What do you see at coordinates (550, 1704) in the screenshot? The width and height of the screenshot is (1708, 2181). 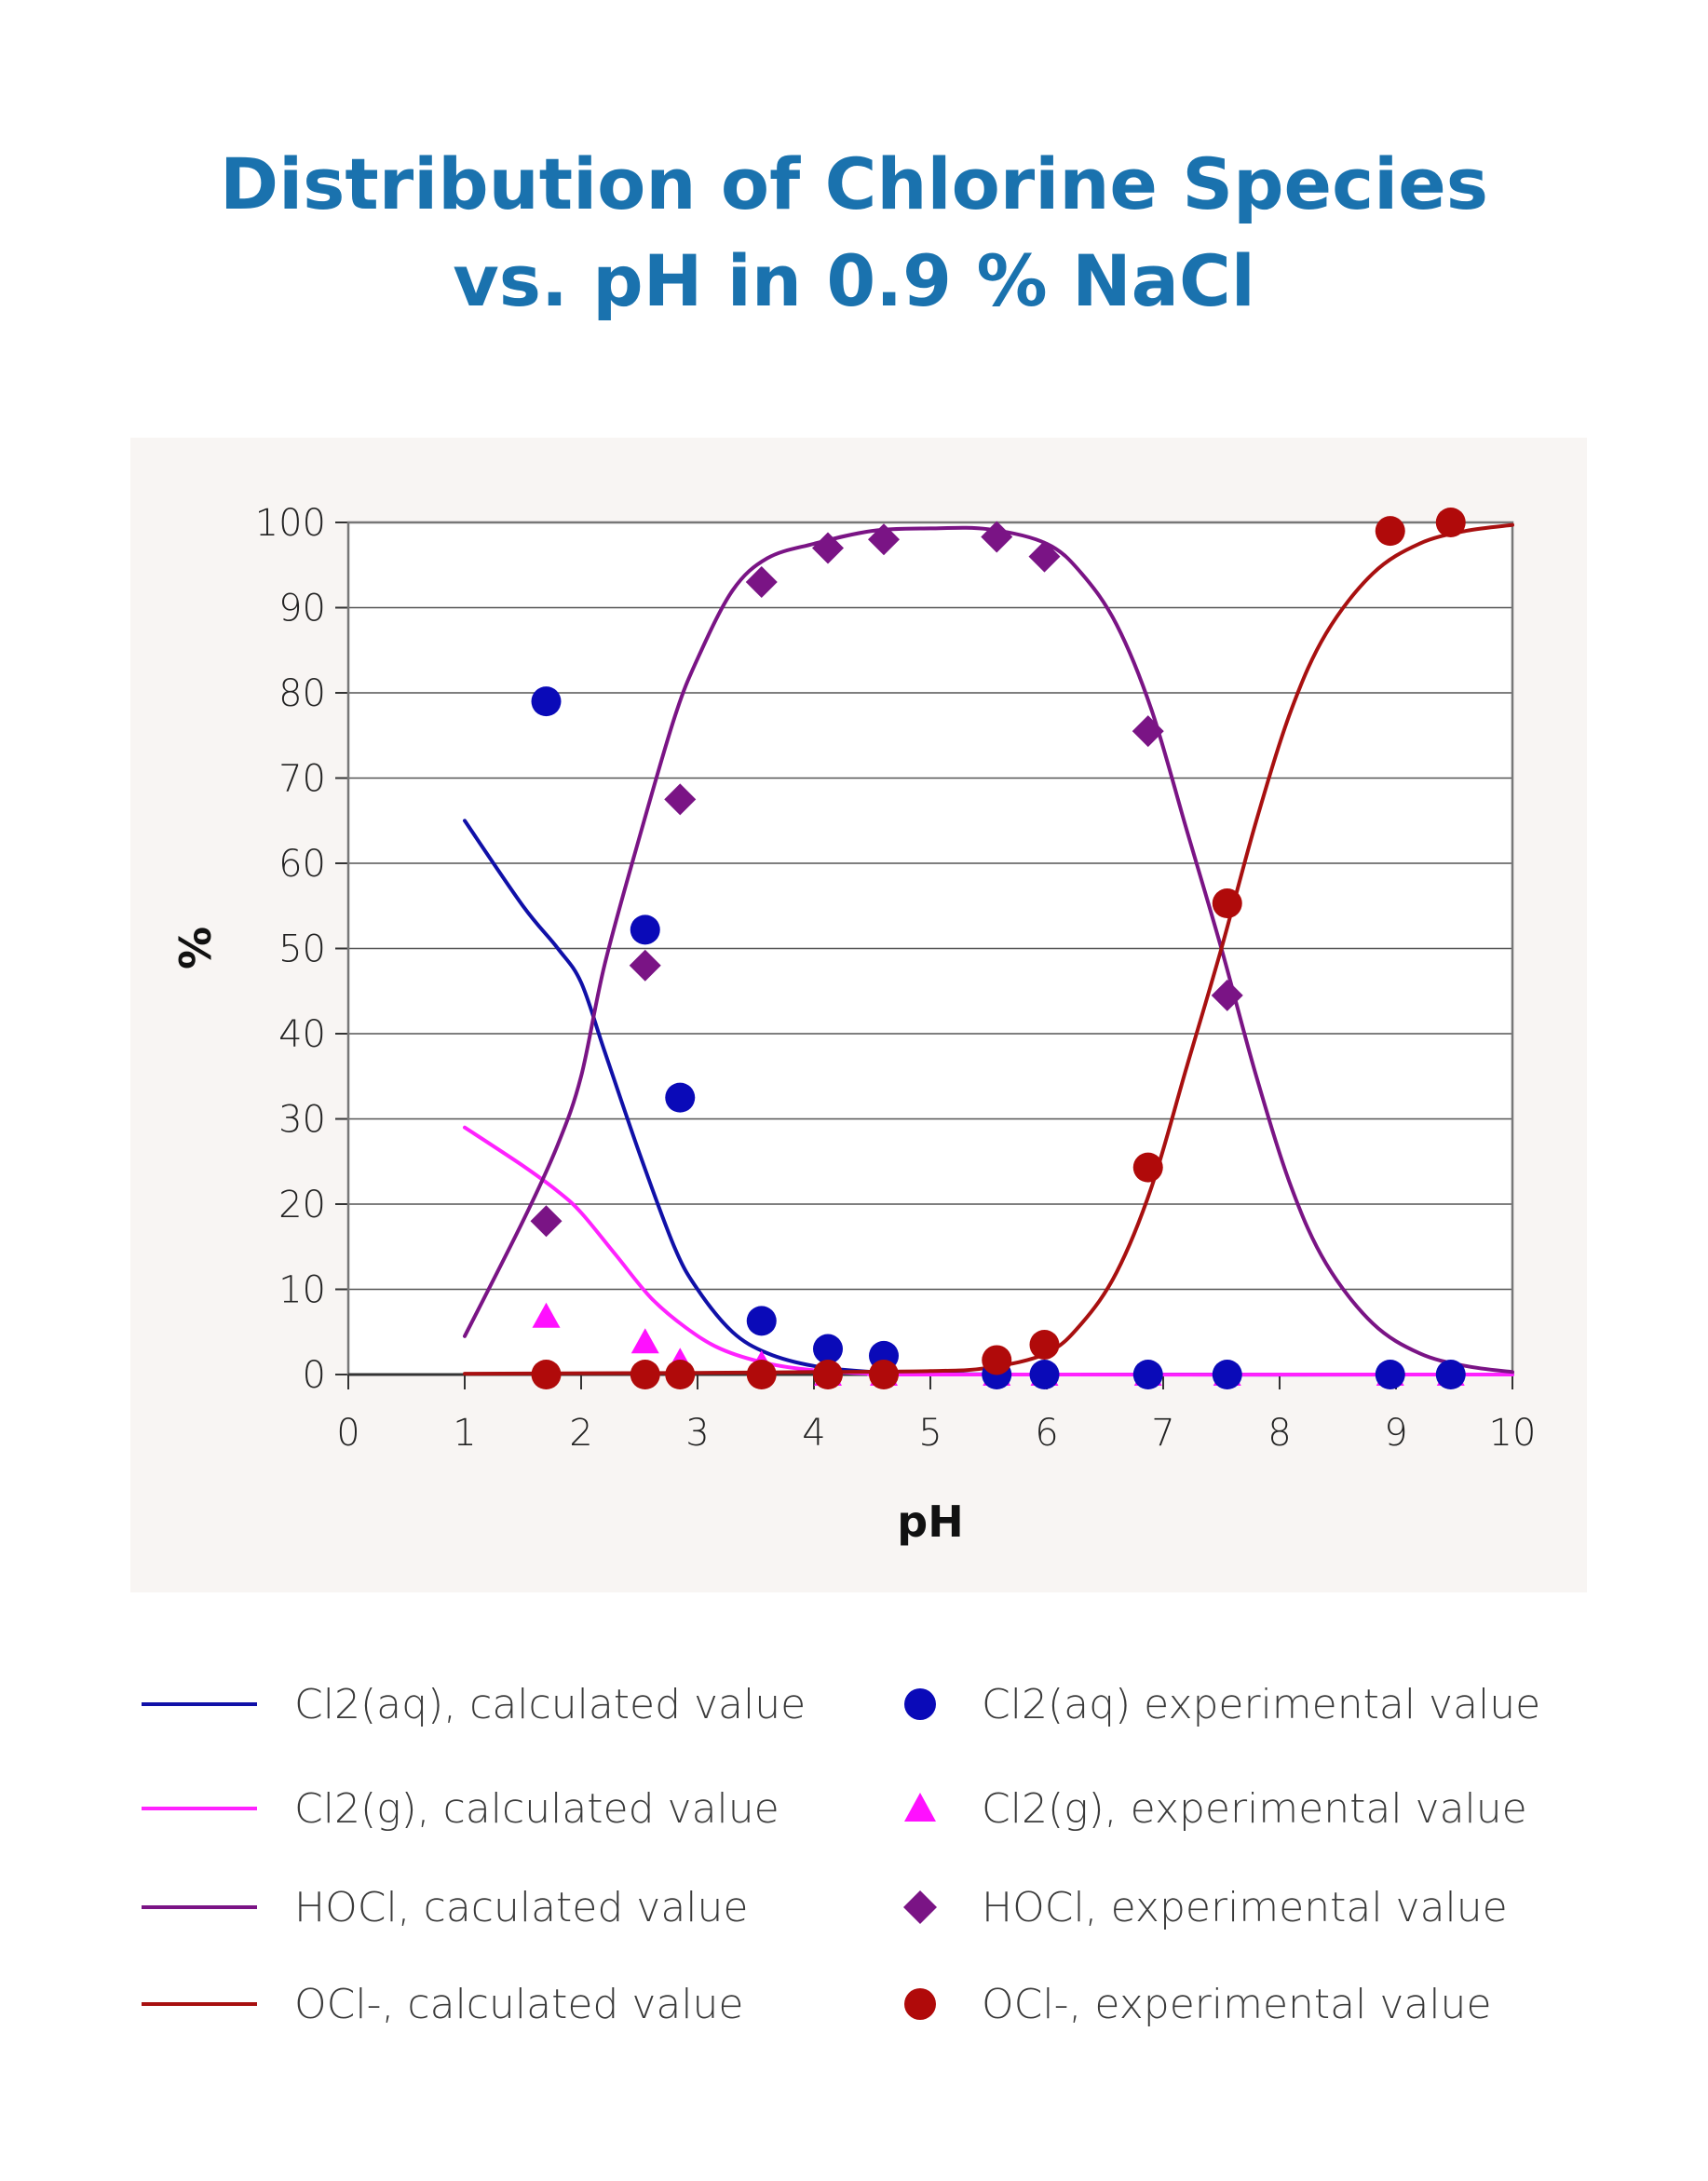 I see `legend-label: Cl2(aq), calculated value` at bounding box center [550, 1704].